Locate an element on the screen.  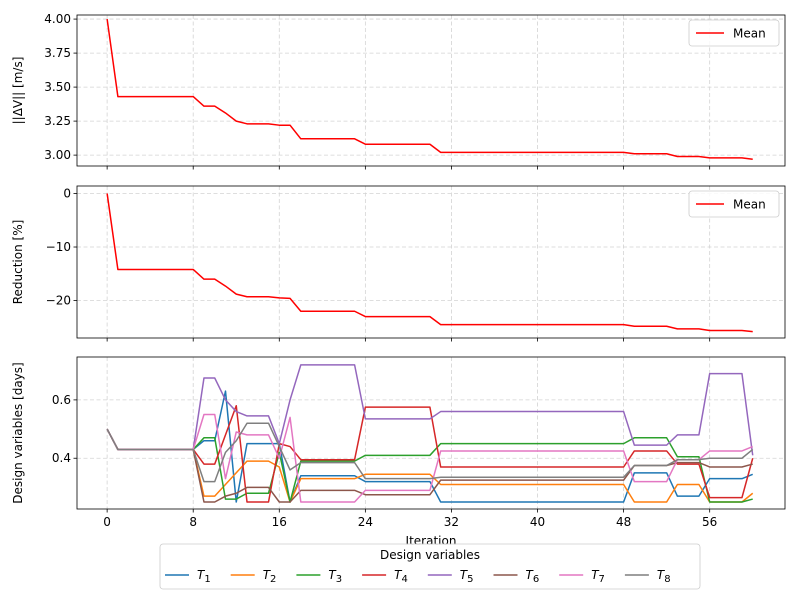
y-axis-label: ||ΔV|| [m/s] is located at coordinates (18, 91).